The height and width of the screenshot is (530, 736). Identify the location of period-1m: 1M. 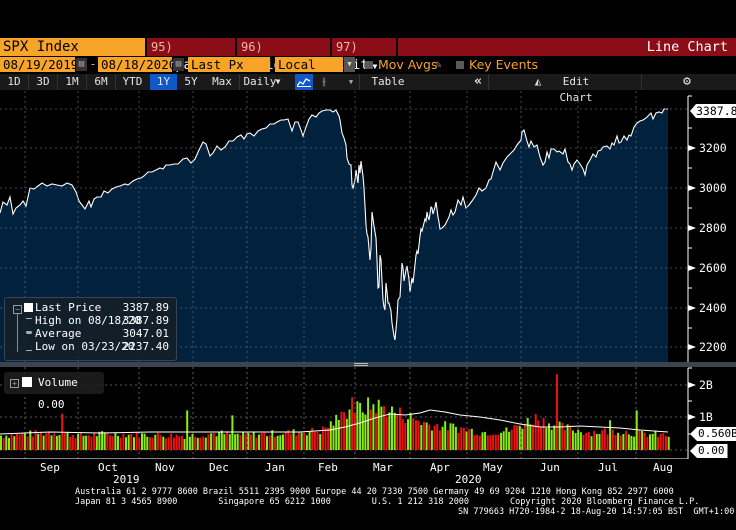
(72, 81).